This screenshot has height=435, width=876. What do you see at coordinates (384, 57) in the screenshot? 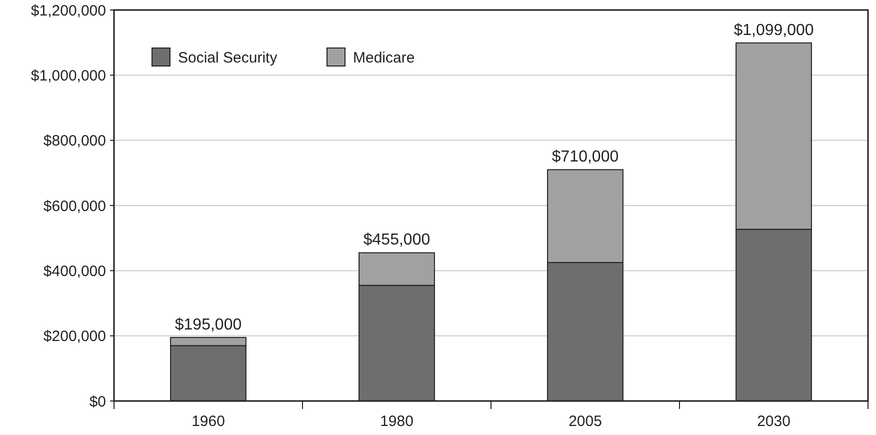
I see `legend-label: Medicare` at bounding box center [384, 57].